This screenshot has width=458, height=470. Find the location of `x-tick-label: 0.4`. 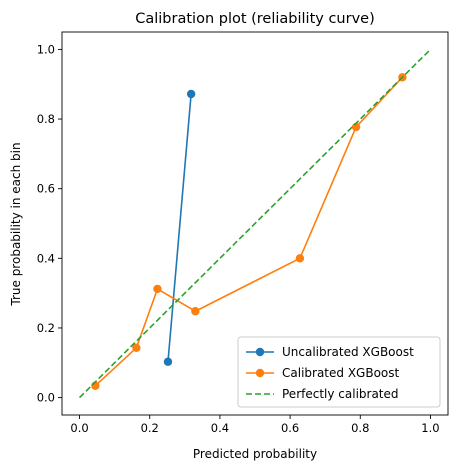

x-tick-label: 0.4 is located at coordinates (220, 428).